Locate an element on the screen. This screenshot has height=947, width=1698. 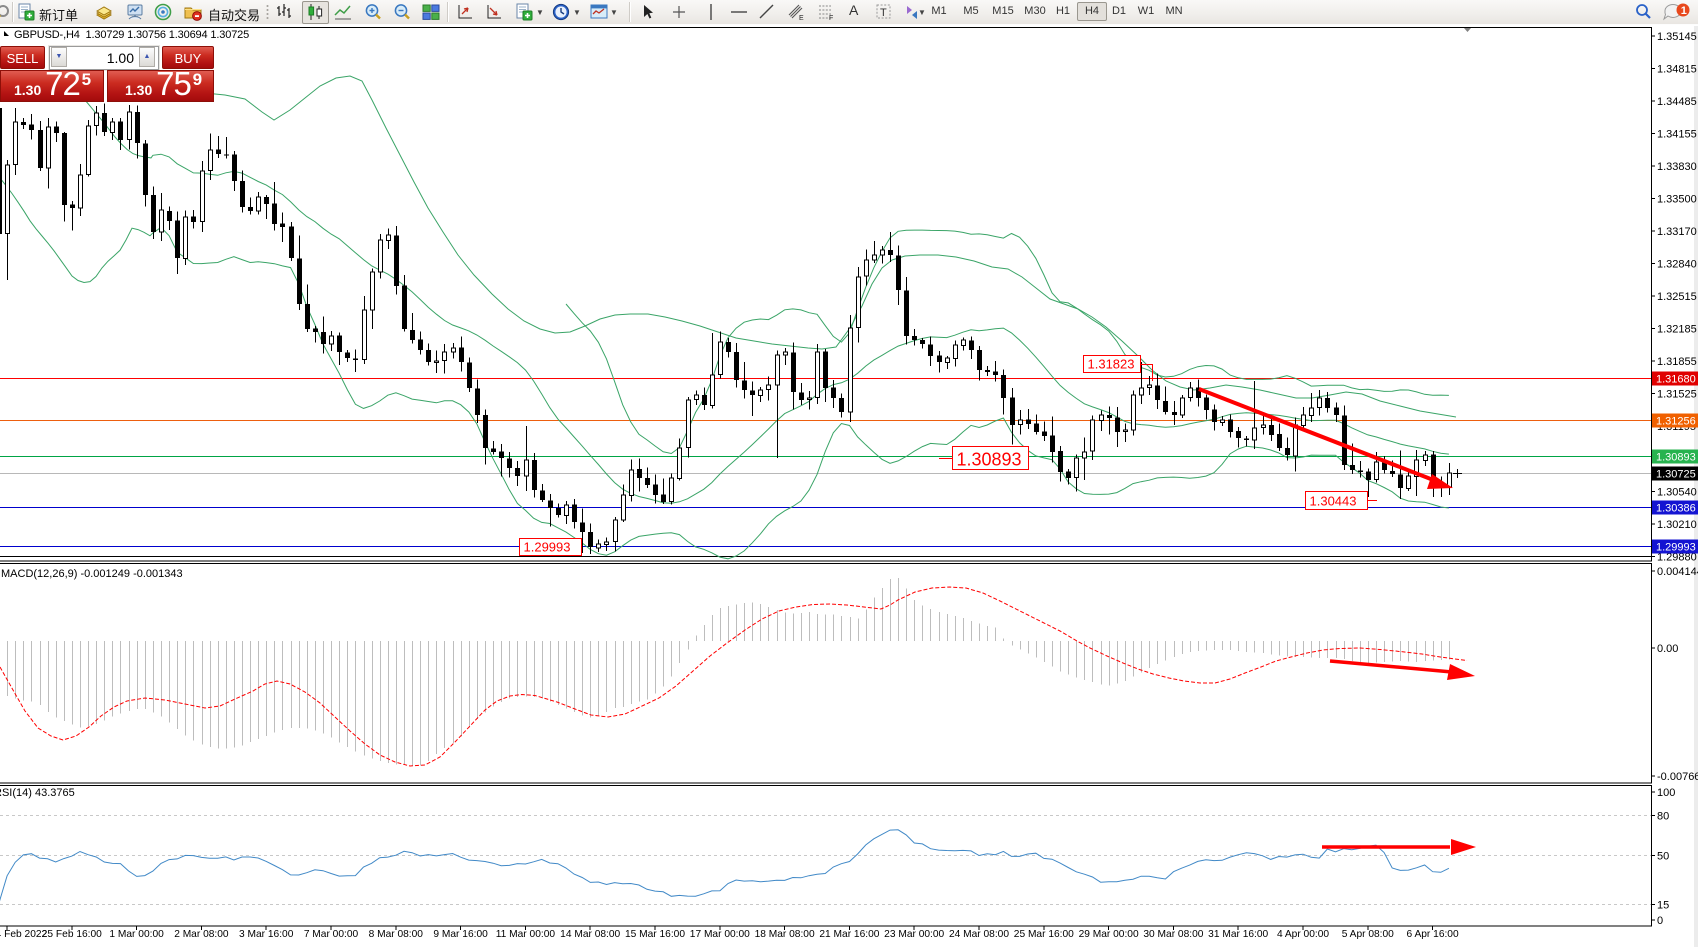
svg-text: 1.33830 is located at coordinates (1677, 167).